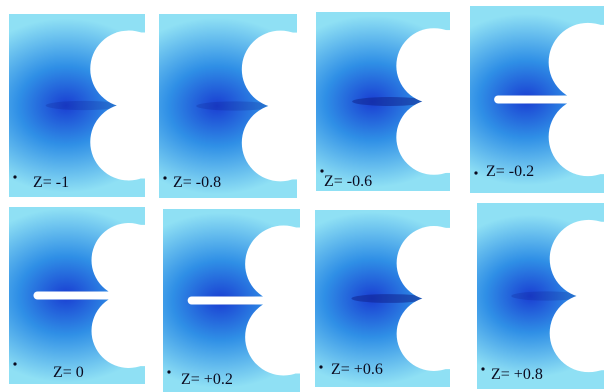  I want to click on field-panel: Z= -0.8, so click(228, 106).